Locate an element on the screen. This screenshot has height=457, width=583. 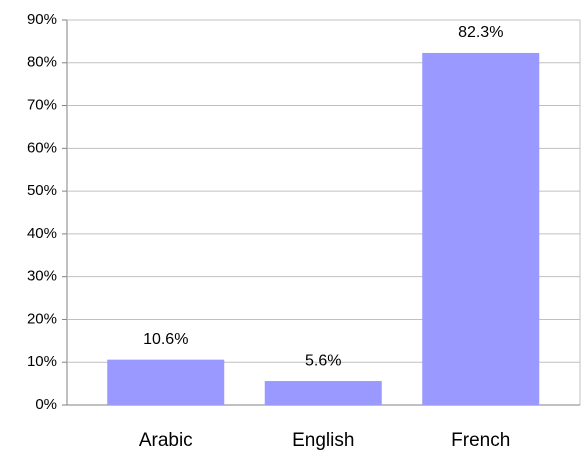
y-tick-label: 20% is located at coordinates (42, 318).